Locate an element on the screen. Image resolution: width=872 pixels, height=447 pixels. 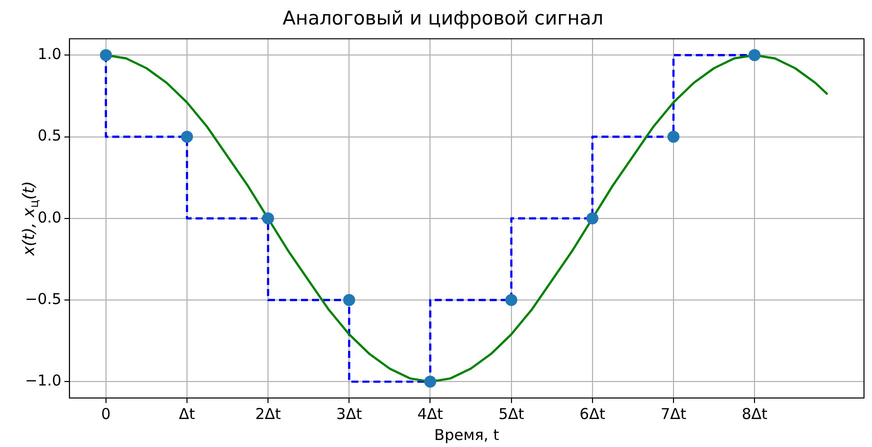
x-tick-label: 0 is located at coordinates (106, 413).